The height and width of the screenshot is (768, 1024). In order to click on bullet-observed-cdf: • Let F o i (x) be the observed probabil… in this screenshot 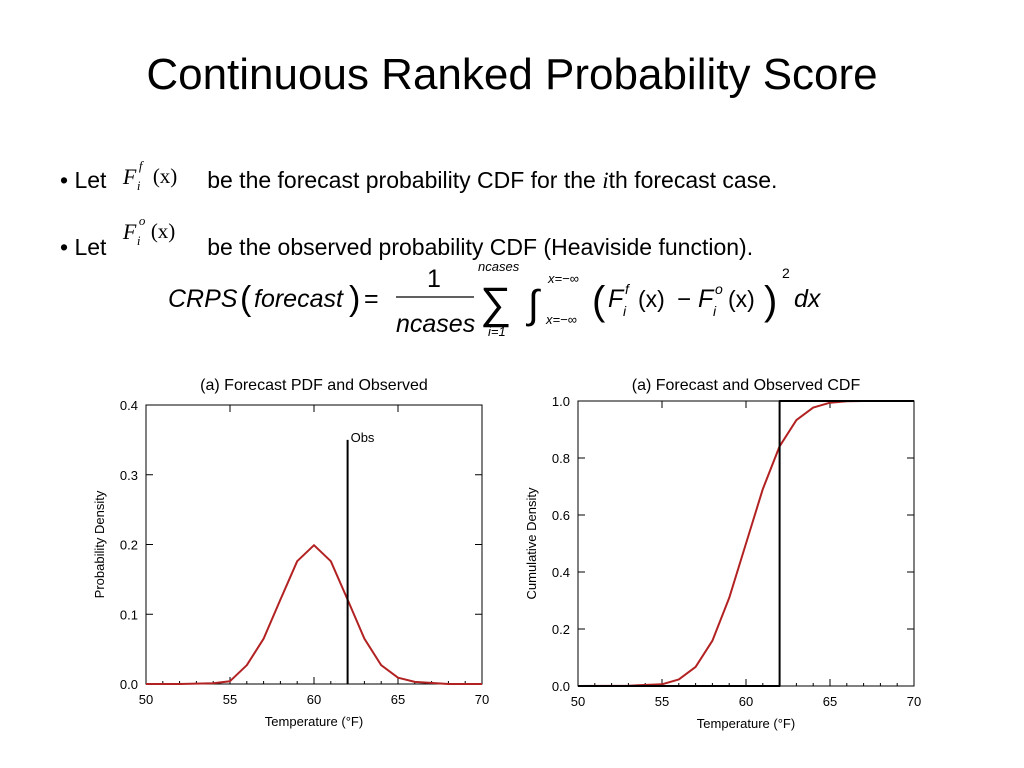, I will do `click(407, 237)`.